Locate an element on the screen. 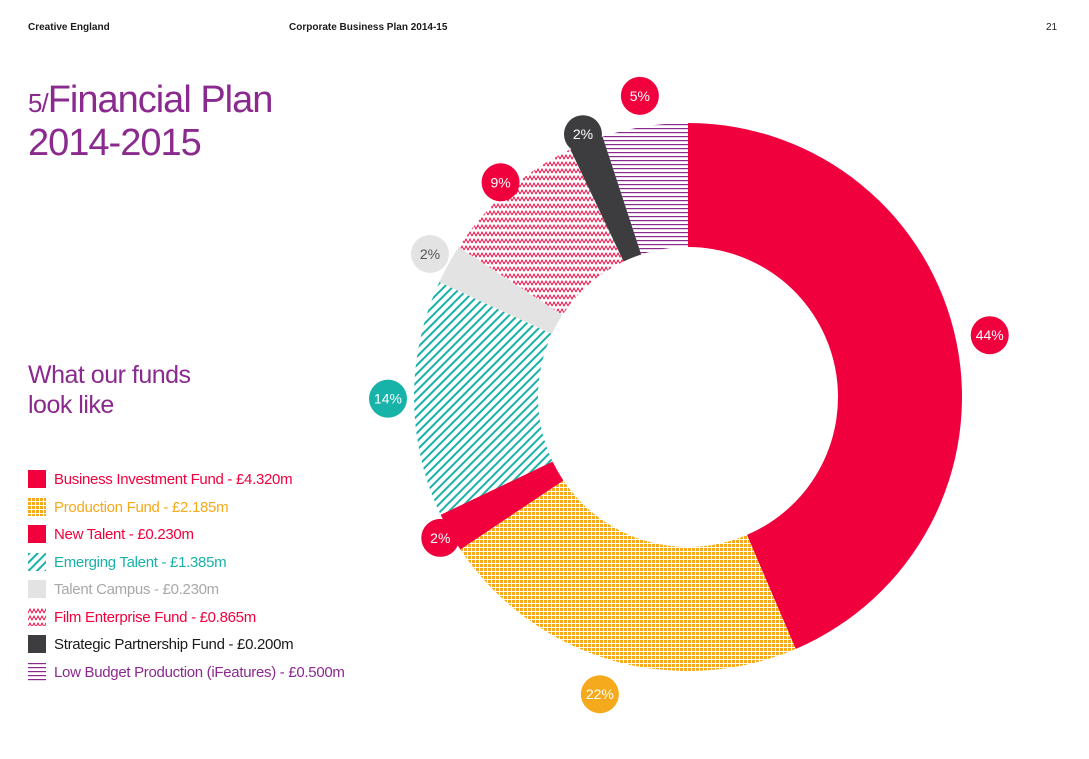 This screenshot has width=1089, height=759. percent-badge-talent-campus: 2% is located at coordinates (429, 253).